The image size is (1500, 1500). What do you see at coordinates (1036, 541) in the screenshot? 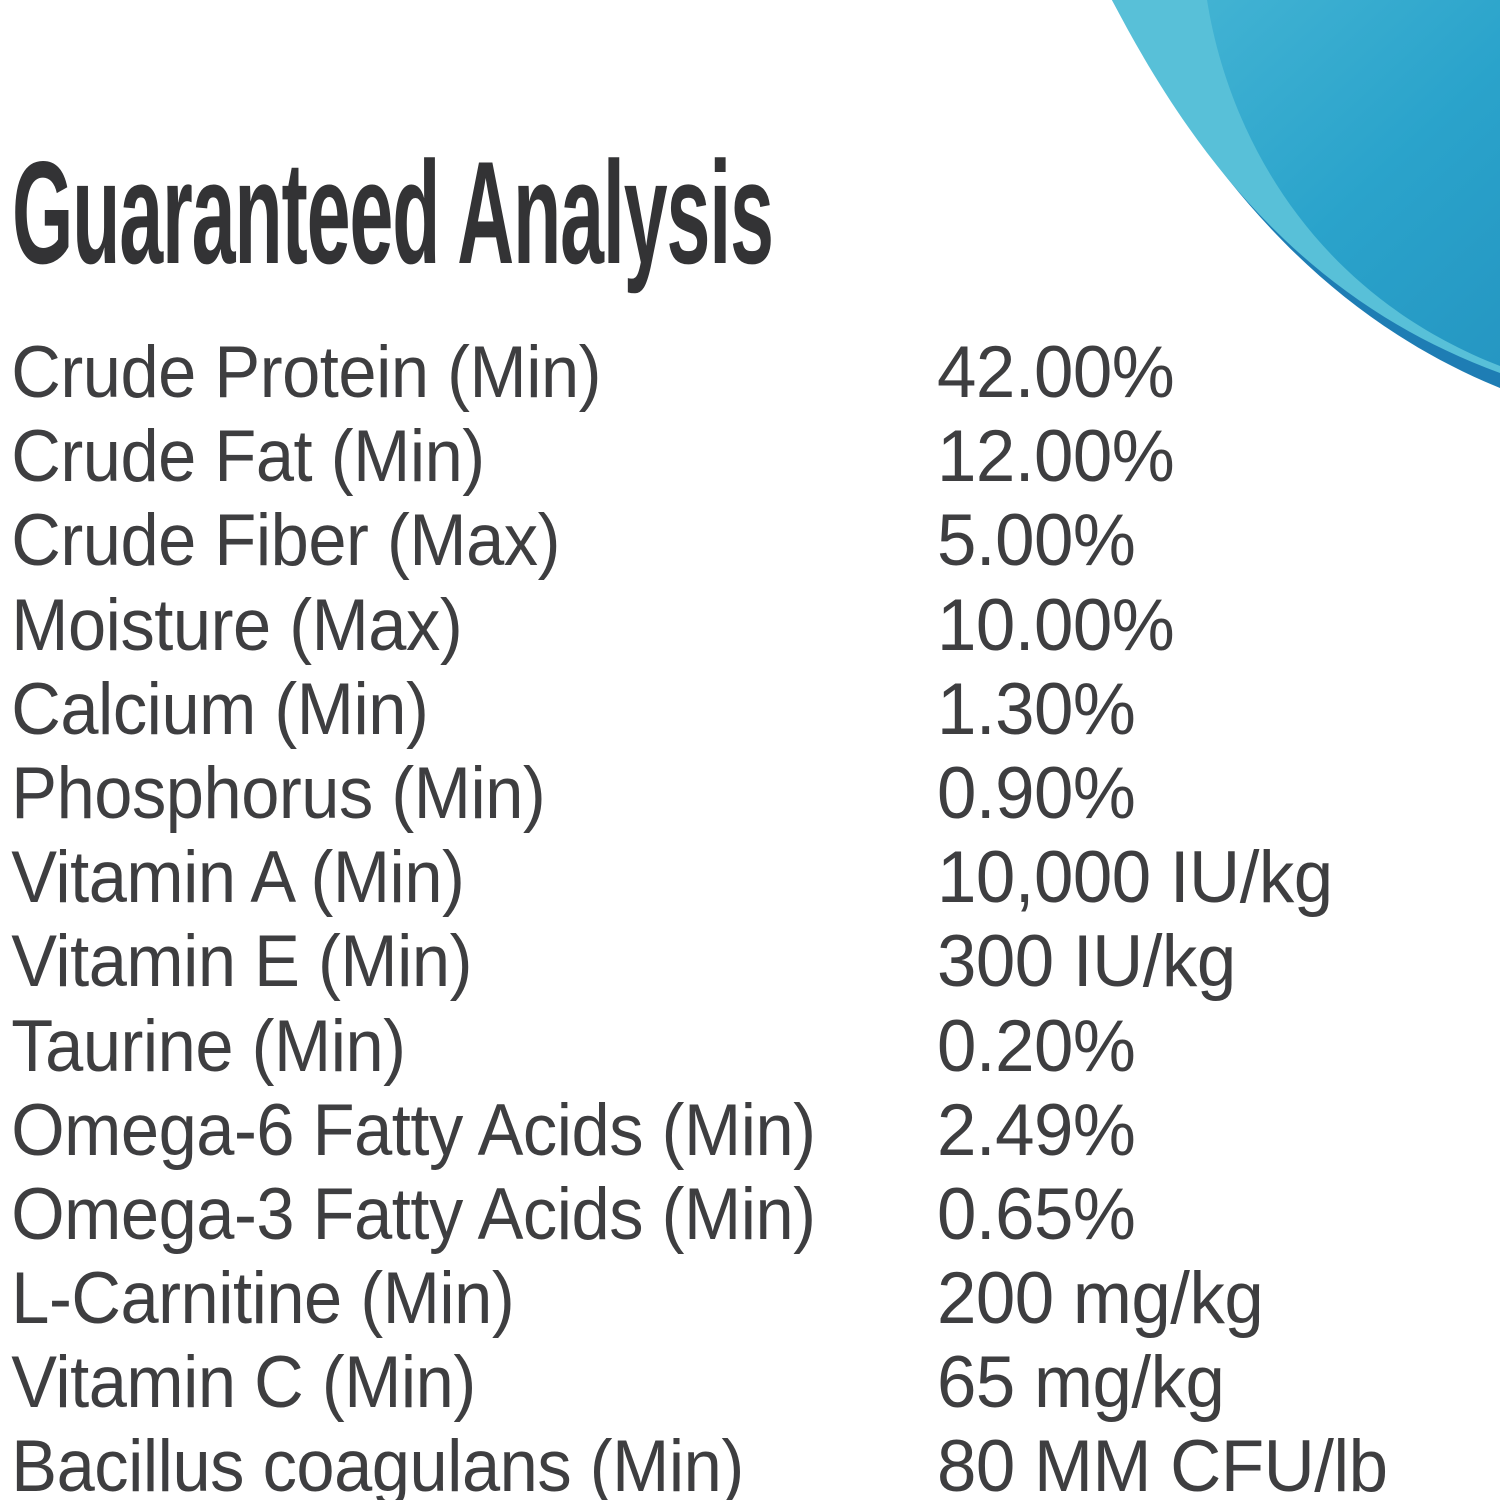
I see `nutrient-value: 5.00%` at bounding box center [1036, 541].